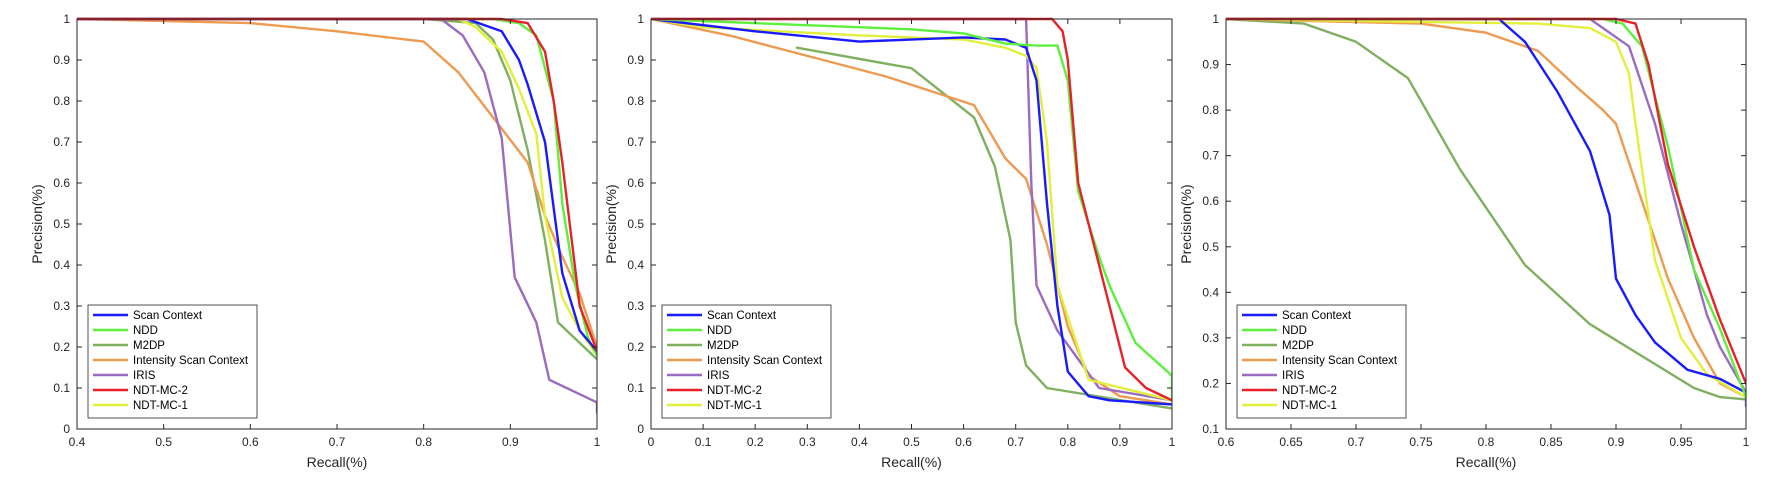  What do you see at coordinates (755, 442) in the screenshot?
I see `x-tick-label: 0.2` at bounding box center [755, 442].